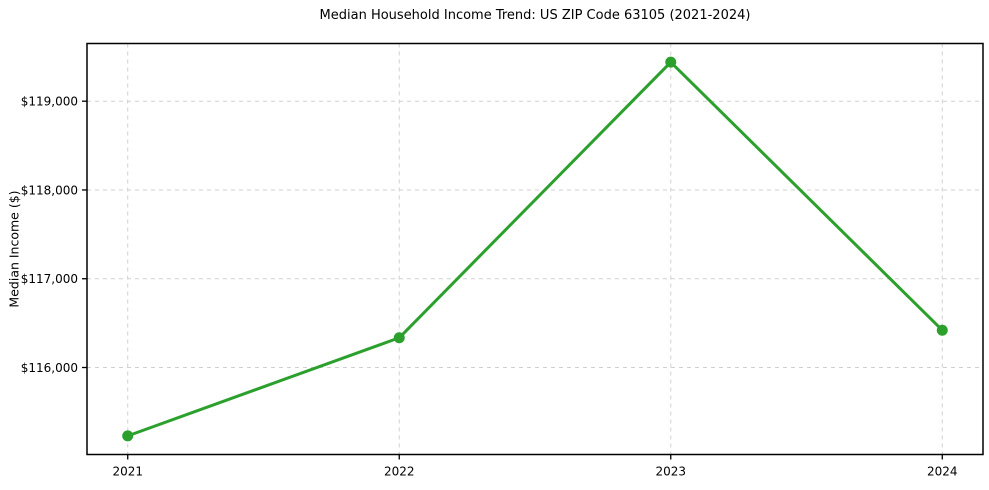 This screenshot has width=989, height=490. I want to click on x-tick-label: 2024, so click(942, 472).